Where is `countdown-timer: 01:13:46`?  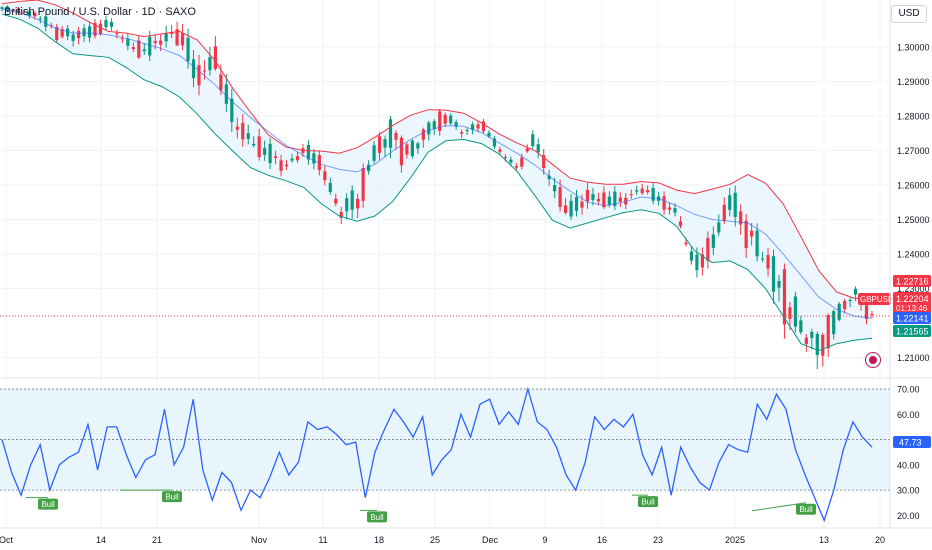 countdown-timer: 01:13:46 is located at coordinates (912, 308).